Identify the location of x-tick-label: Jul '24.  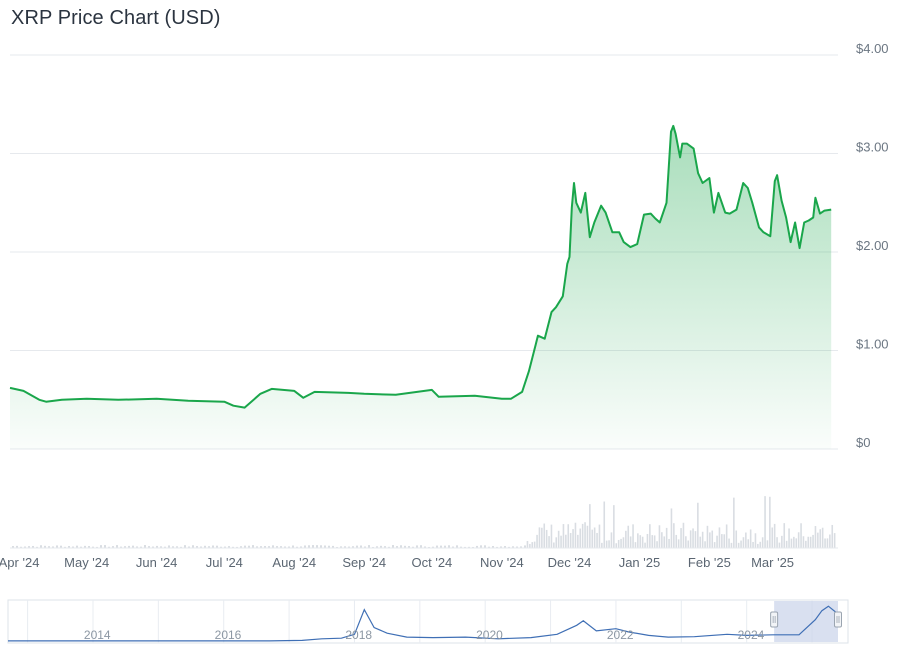
(224, 562).